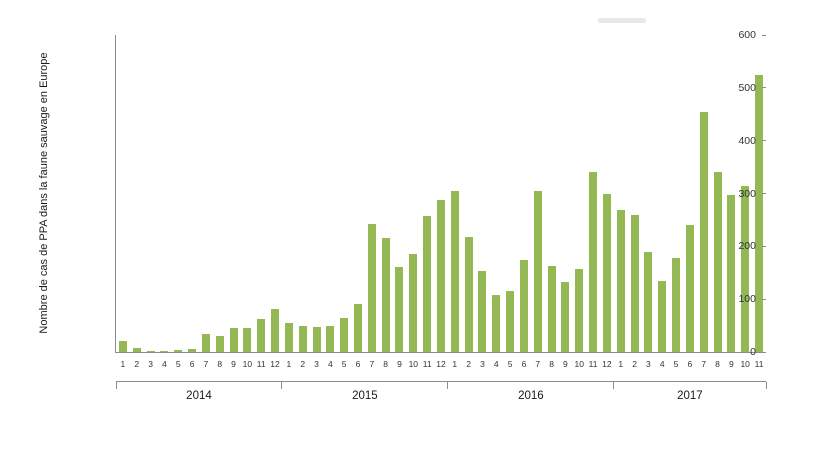 This screenshot has width=820, height=461. I want to click on year-label-2016: 2016, so click(531, 396).